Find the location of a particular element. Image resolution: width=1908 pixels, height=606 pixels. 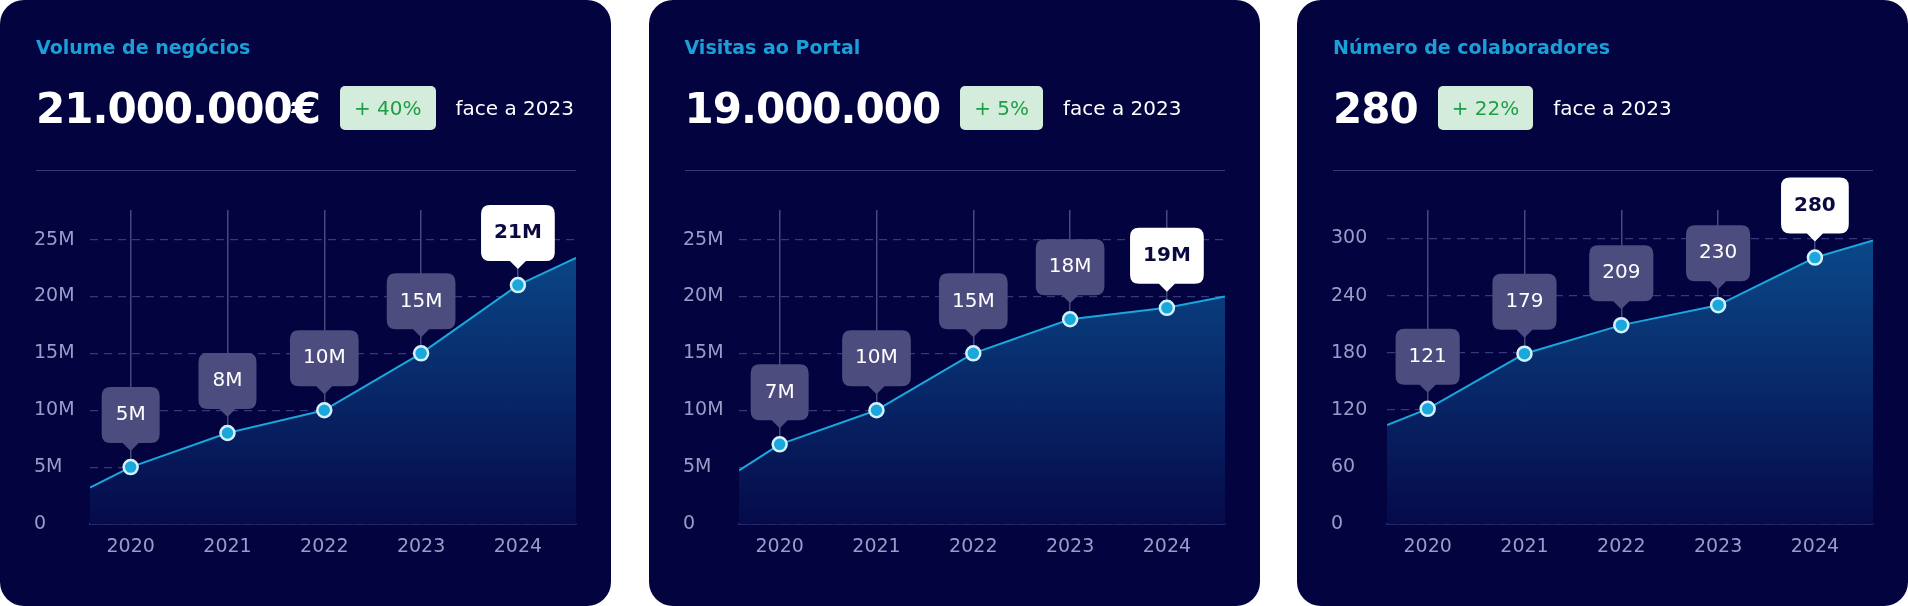

text: + 5% is located at coordinates (1002, 108).